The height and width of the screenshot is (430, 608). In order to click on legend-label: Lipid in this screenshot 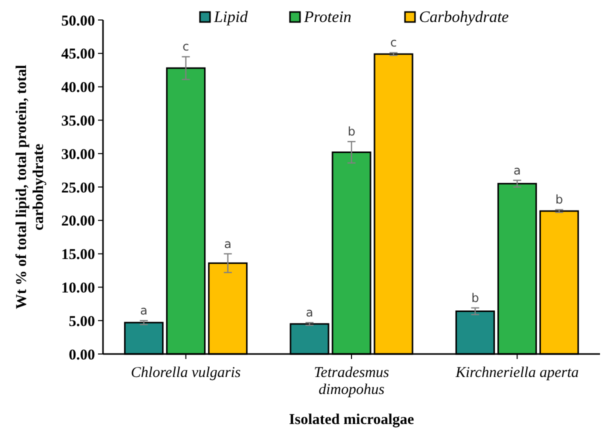, I will do `click(231, 17)`.